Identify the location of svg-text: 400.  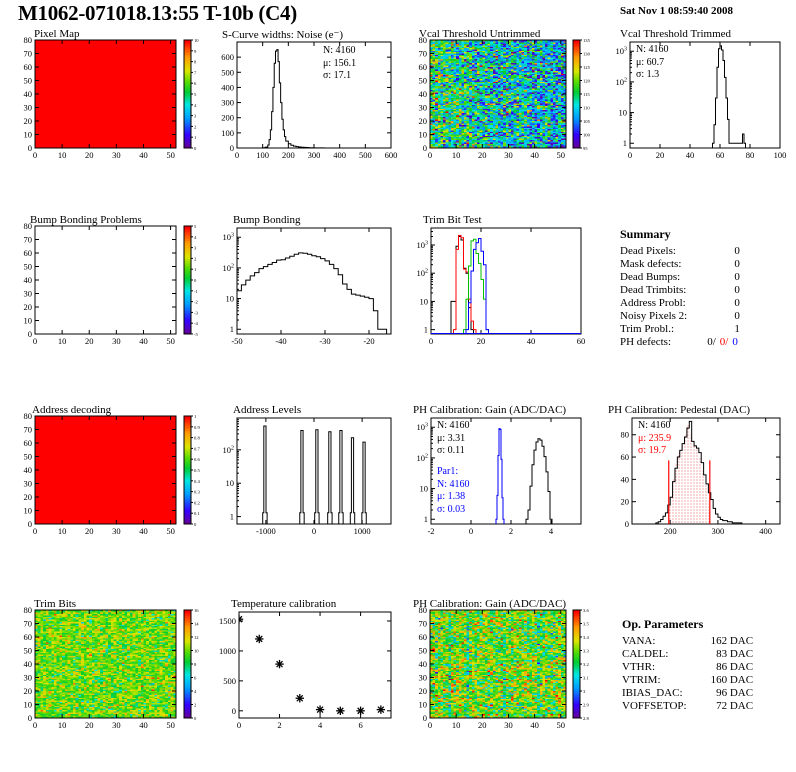
(339, 155).